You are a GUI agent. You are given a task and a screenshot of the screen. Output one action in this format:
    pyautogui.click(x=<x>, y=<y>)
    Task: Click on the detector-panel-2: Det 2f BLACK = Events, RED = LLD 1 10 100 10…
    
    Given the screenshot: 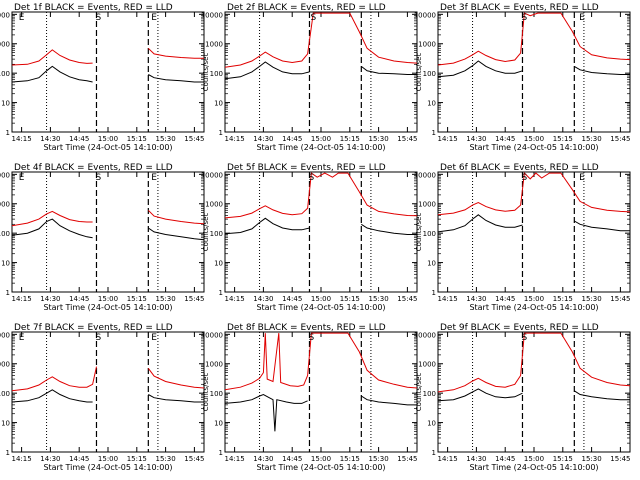 What is the action you would take?
    pyautogui.click(x=309, y=77)
    